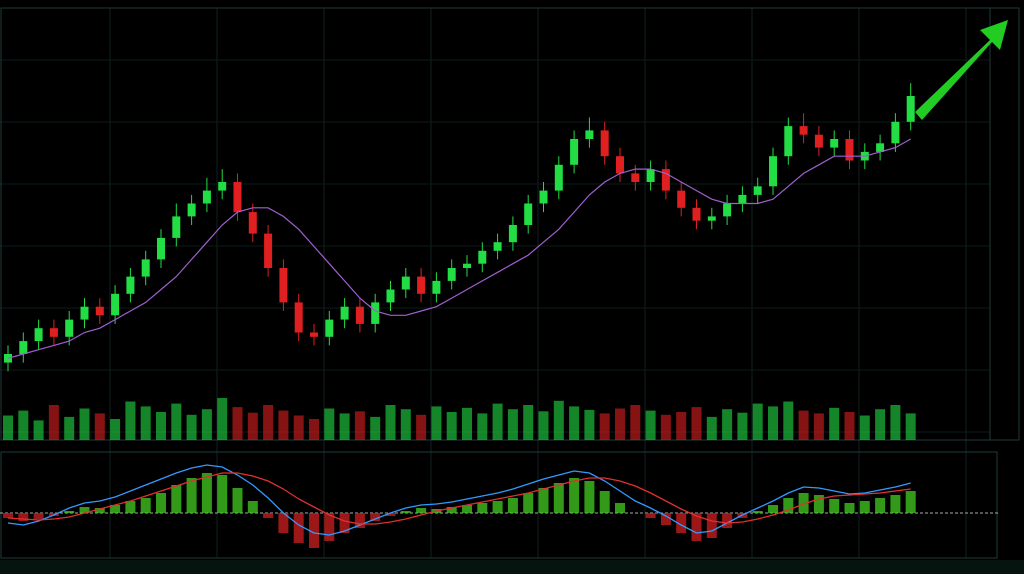 This screenshot has width=1024, height=574. I want to click on time-axis-strip, so click(512, 567).